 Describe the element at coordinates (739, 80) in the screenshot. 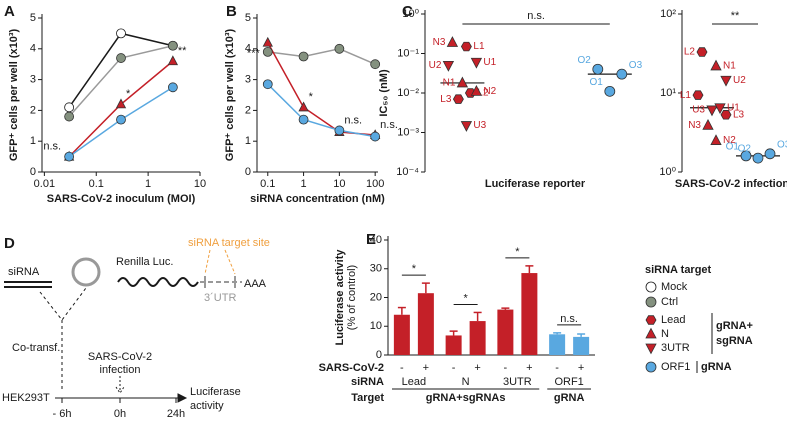

I see `point-label: U2` at that location.